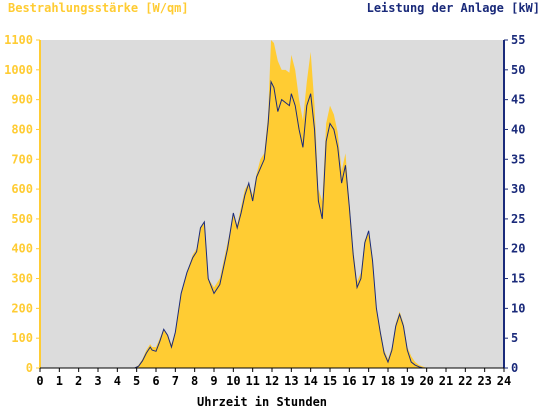 This screenshot has height=408, width=544. I want to click on x-axis-ticks: 0 1 2 3 4 5 6 7 8 9 10 11 12 13 14 15 16 17 18 19 20 21 22 23 24, so click(273, 378).